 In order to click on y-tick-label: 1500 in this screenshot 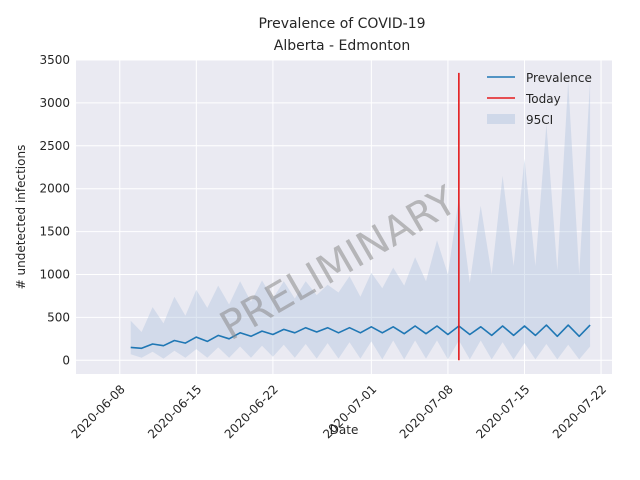, I will do `click(54, 232)`.